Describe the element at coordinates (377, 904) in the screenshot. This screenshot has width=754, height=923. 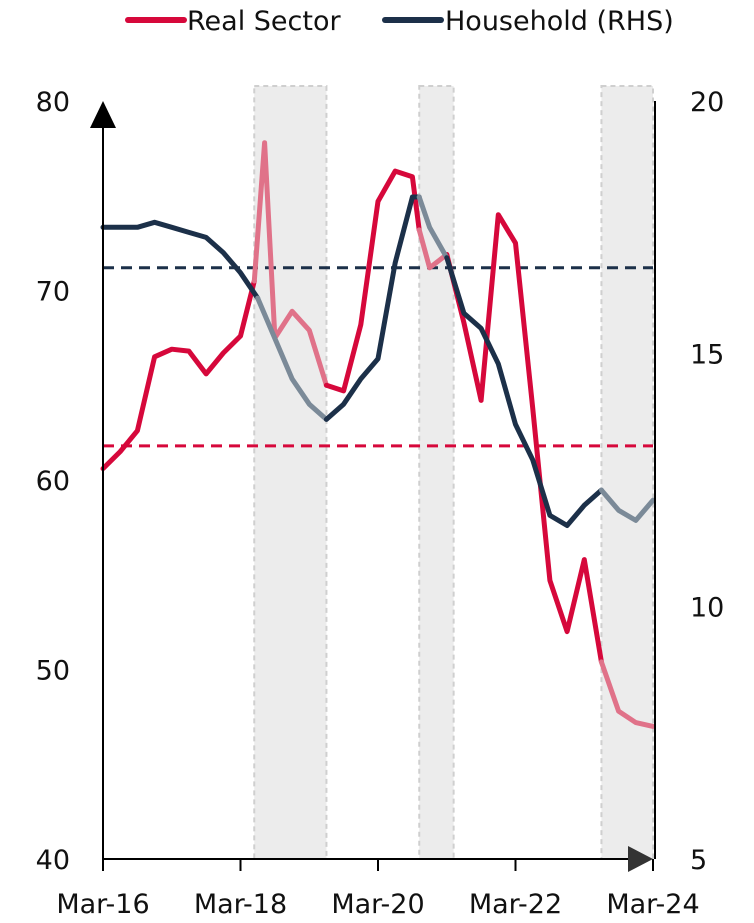
I see `x-tick-label-Mar-20: Mar-20` at that location.